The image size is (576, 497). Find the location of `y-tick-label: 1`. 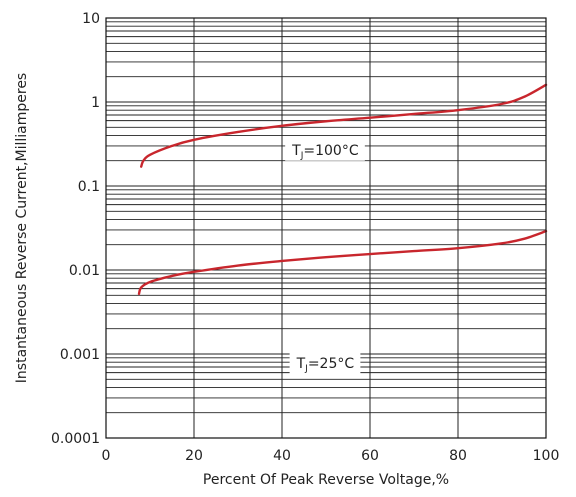

y-tick-label: 1 is located at coordinates (95, 103).